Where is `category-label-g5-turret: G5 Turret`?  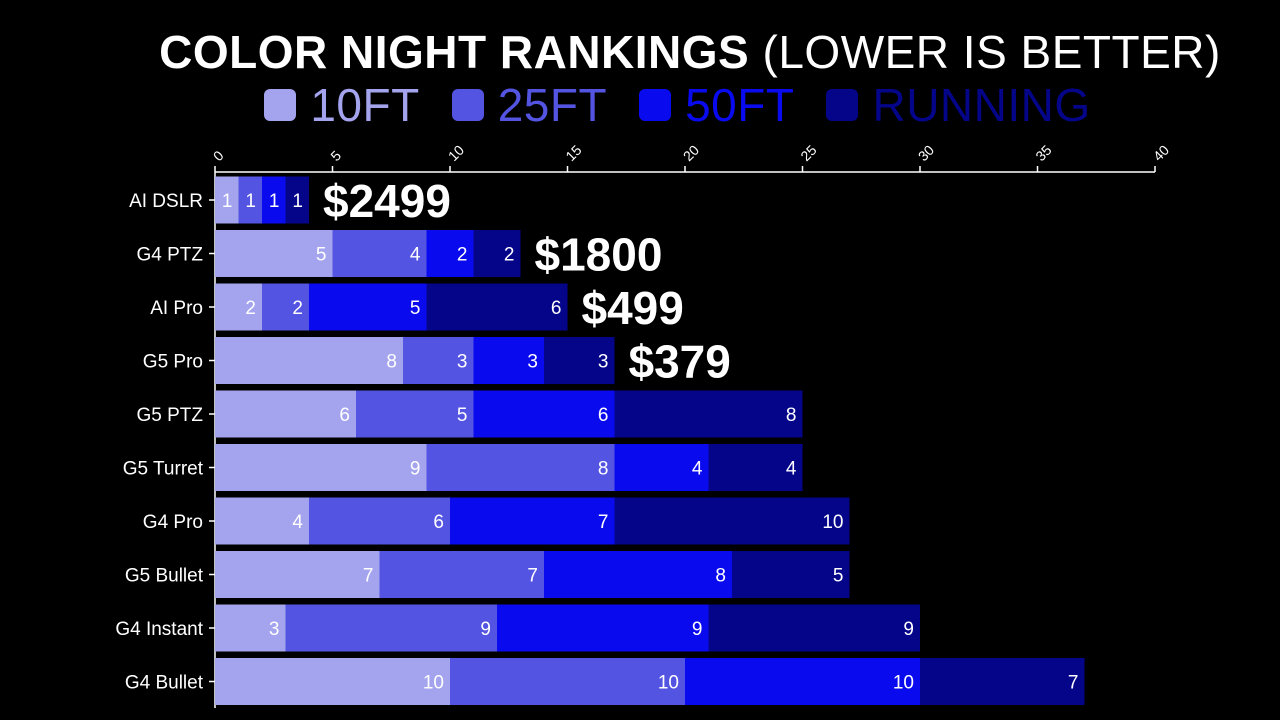 category-label-g5-turret: G5 Turret is located at coordinates (163, 469).